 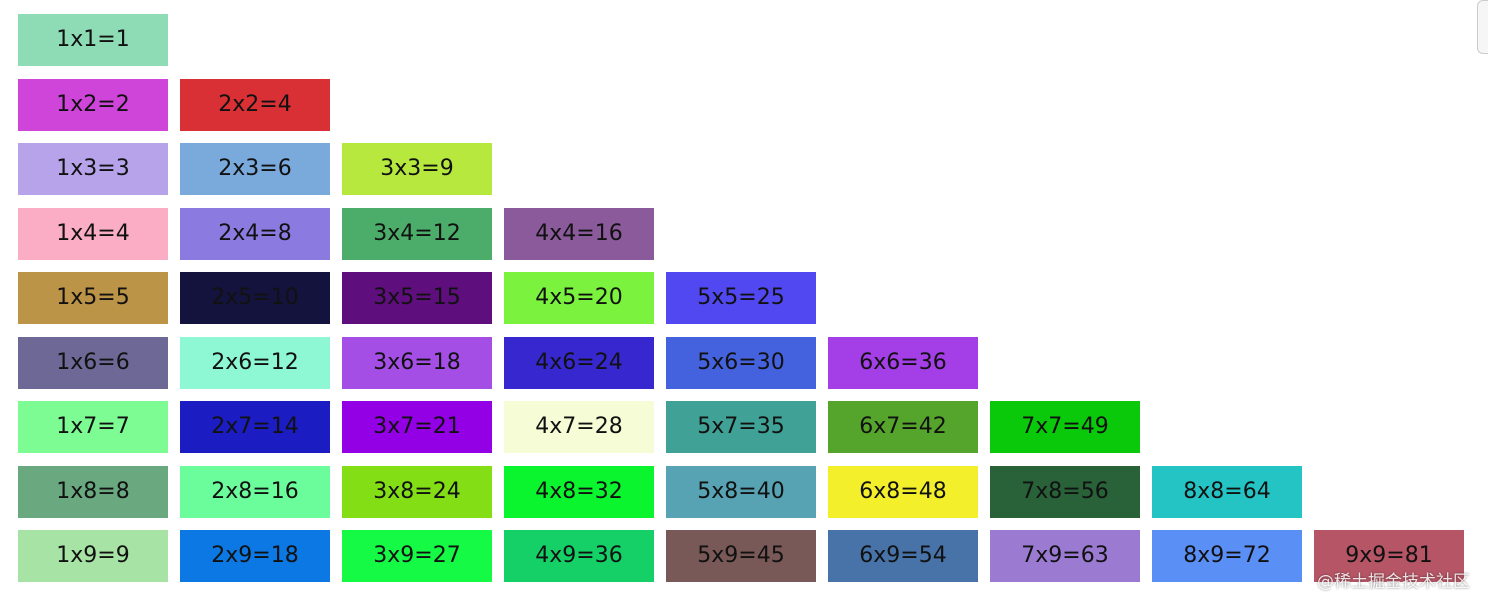 What do you see at coordinates (93, 427) in the screenshot?
I see `product-cell: 1x7=7` at bounding box center [93, 427].